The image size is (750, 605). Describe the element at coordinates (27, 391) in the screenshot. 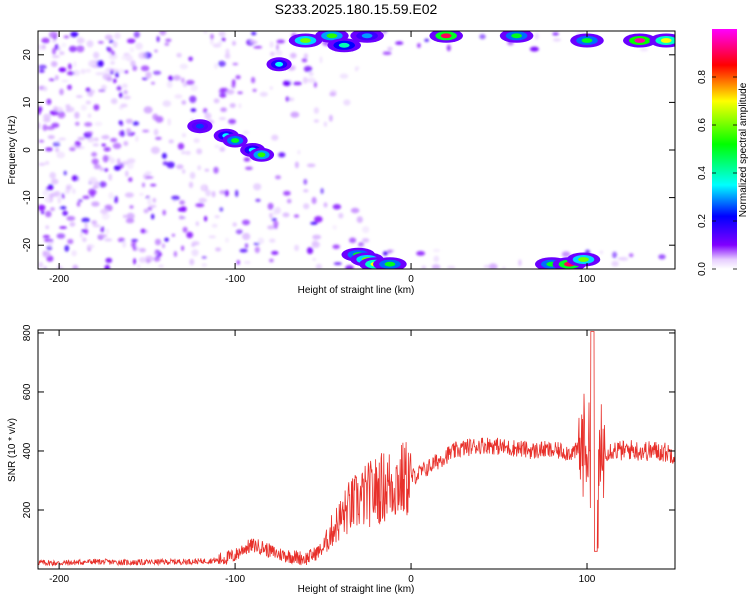

I see `snr-y-tick-label: 600` at that location.